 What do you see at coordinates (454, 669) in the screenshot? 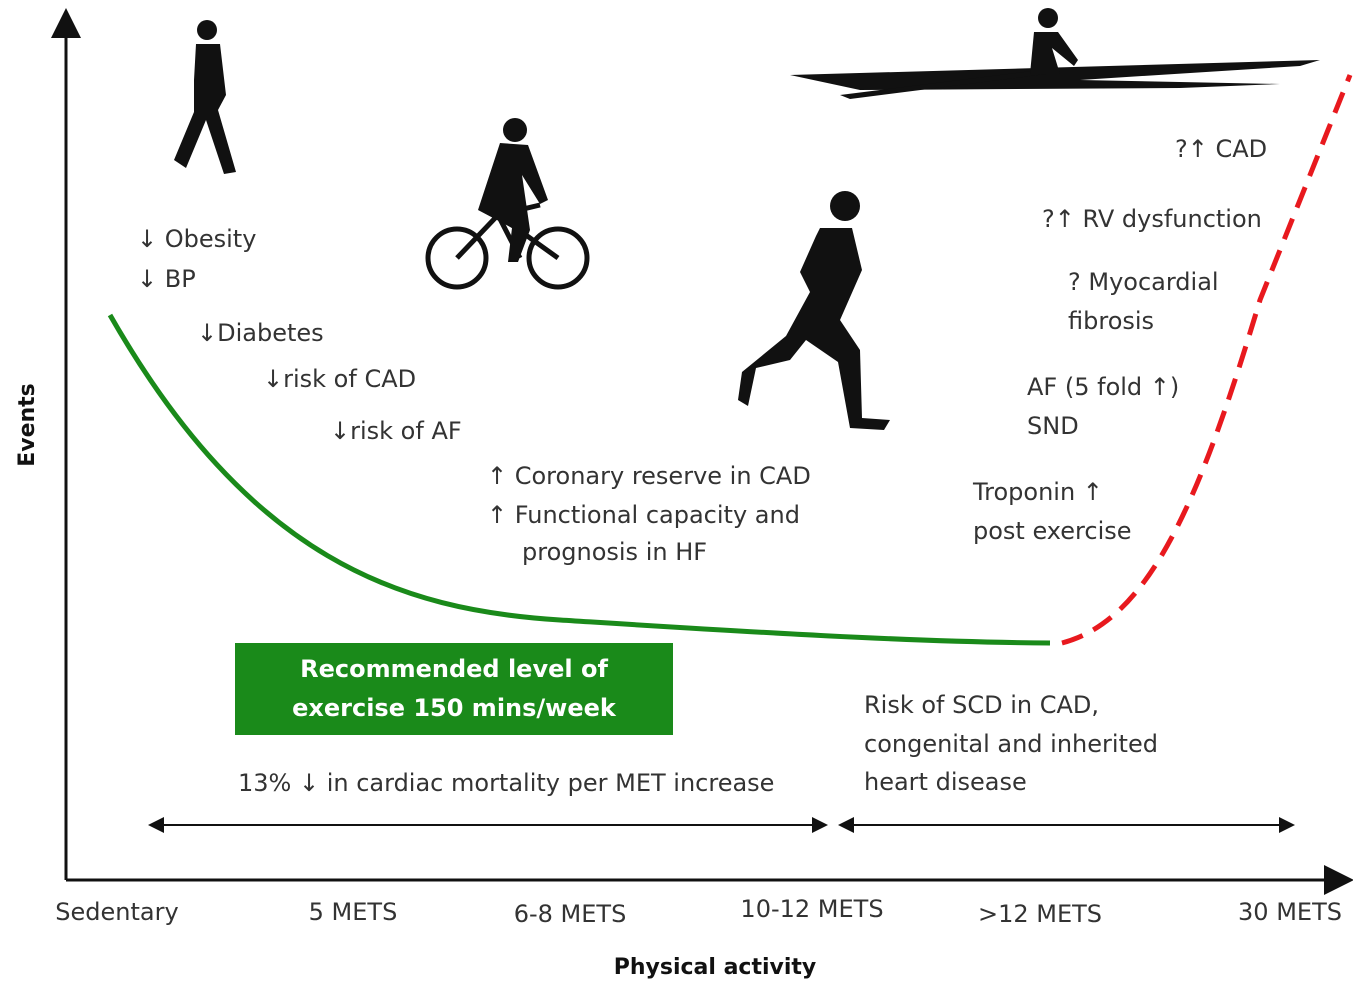
I see `recommendation-text: Recommended level of` at bounding box center [454, 669].